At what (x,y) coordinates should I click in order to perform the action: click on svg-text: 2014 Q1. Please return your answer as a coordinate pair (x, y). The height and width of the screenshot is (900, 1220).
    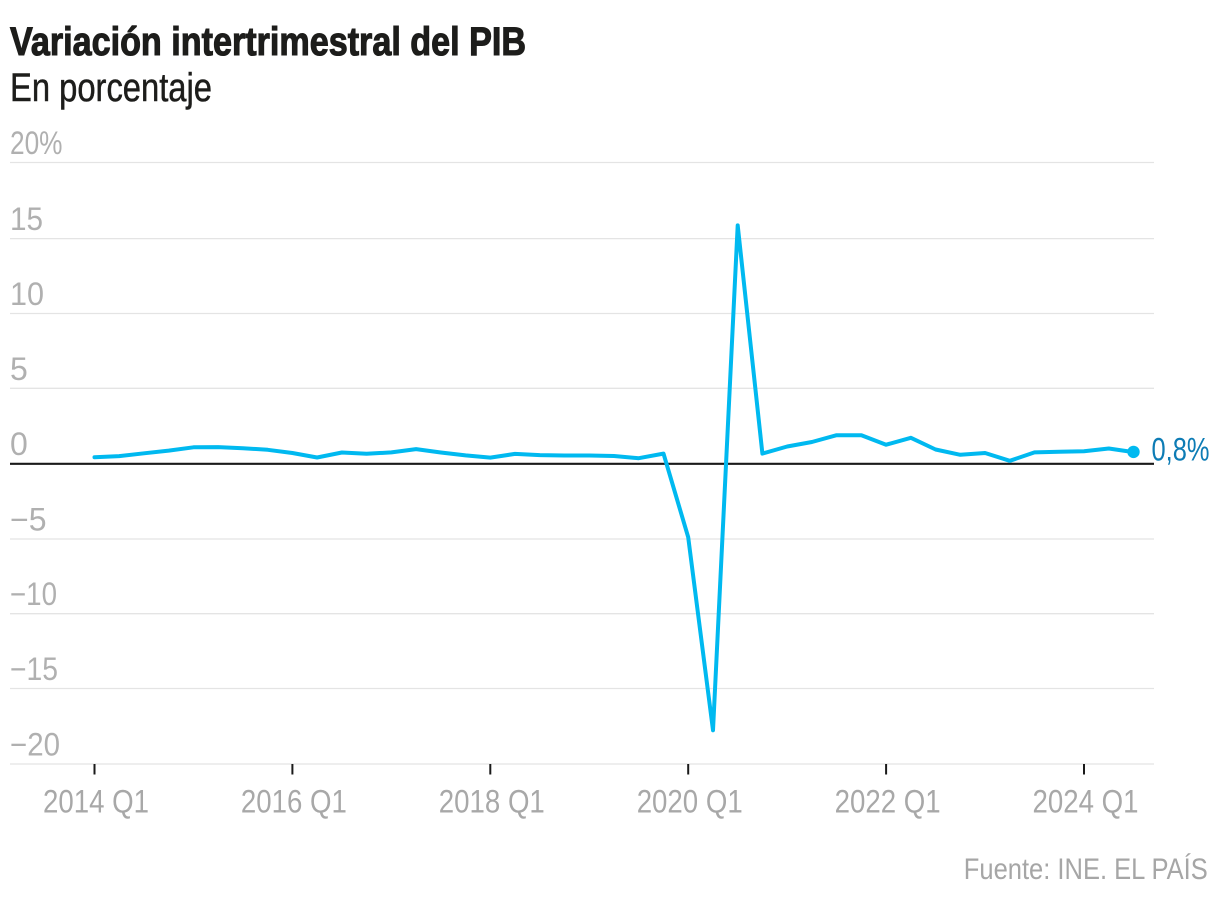
    Looking at the image, I should click on (96, 802).